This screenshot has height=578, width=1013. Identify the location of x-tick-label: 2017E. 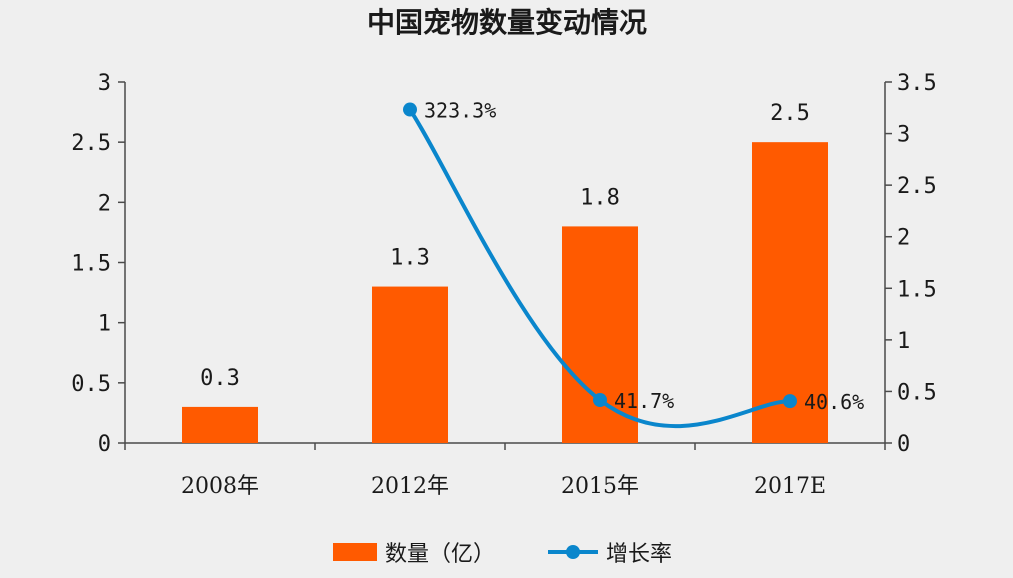
(790, 486).